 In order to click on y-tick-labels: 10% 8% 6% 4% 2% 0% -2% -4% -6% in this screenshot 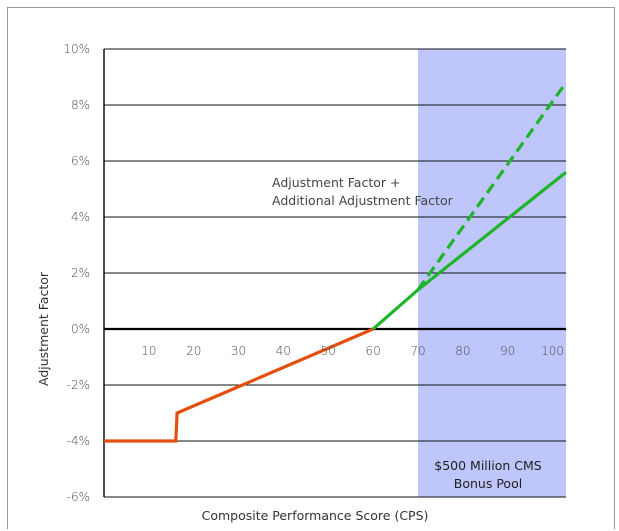, I will do `click(76, 273)`.